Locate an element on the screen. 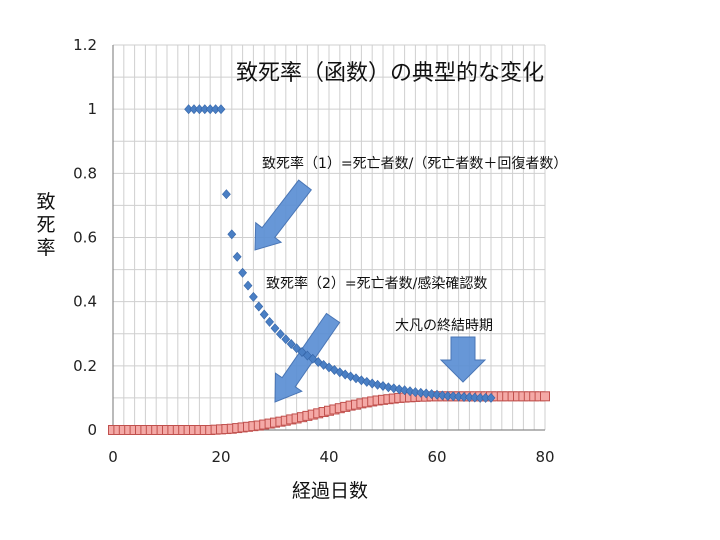 The width and height of the screenshot is (720, 540). x-tick-label: 20 is located at coordinates (220, 457).